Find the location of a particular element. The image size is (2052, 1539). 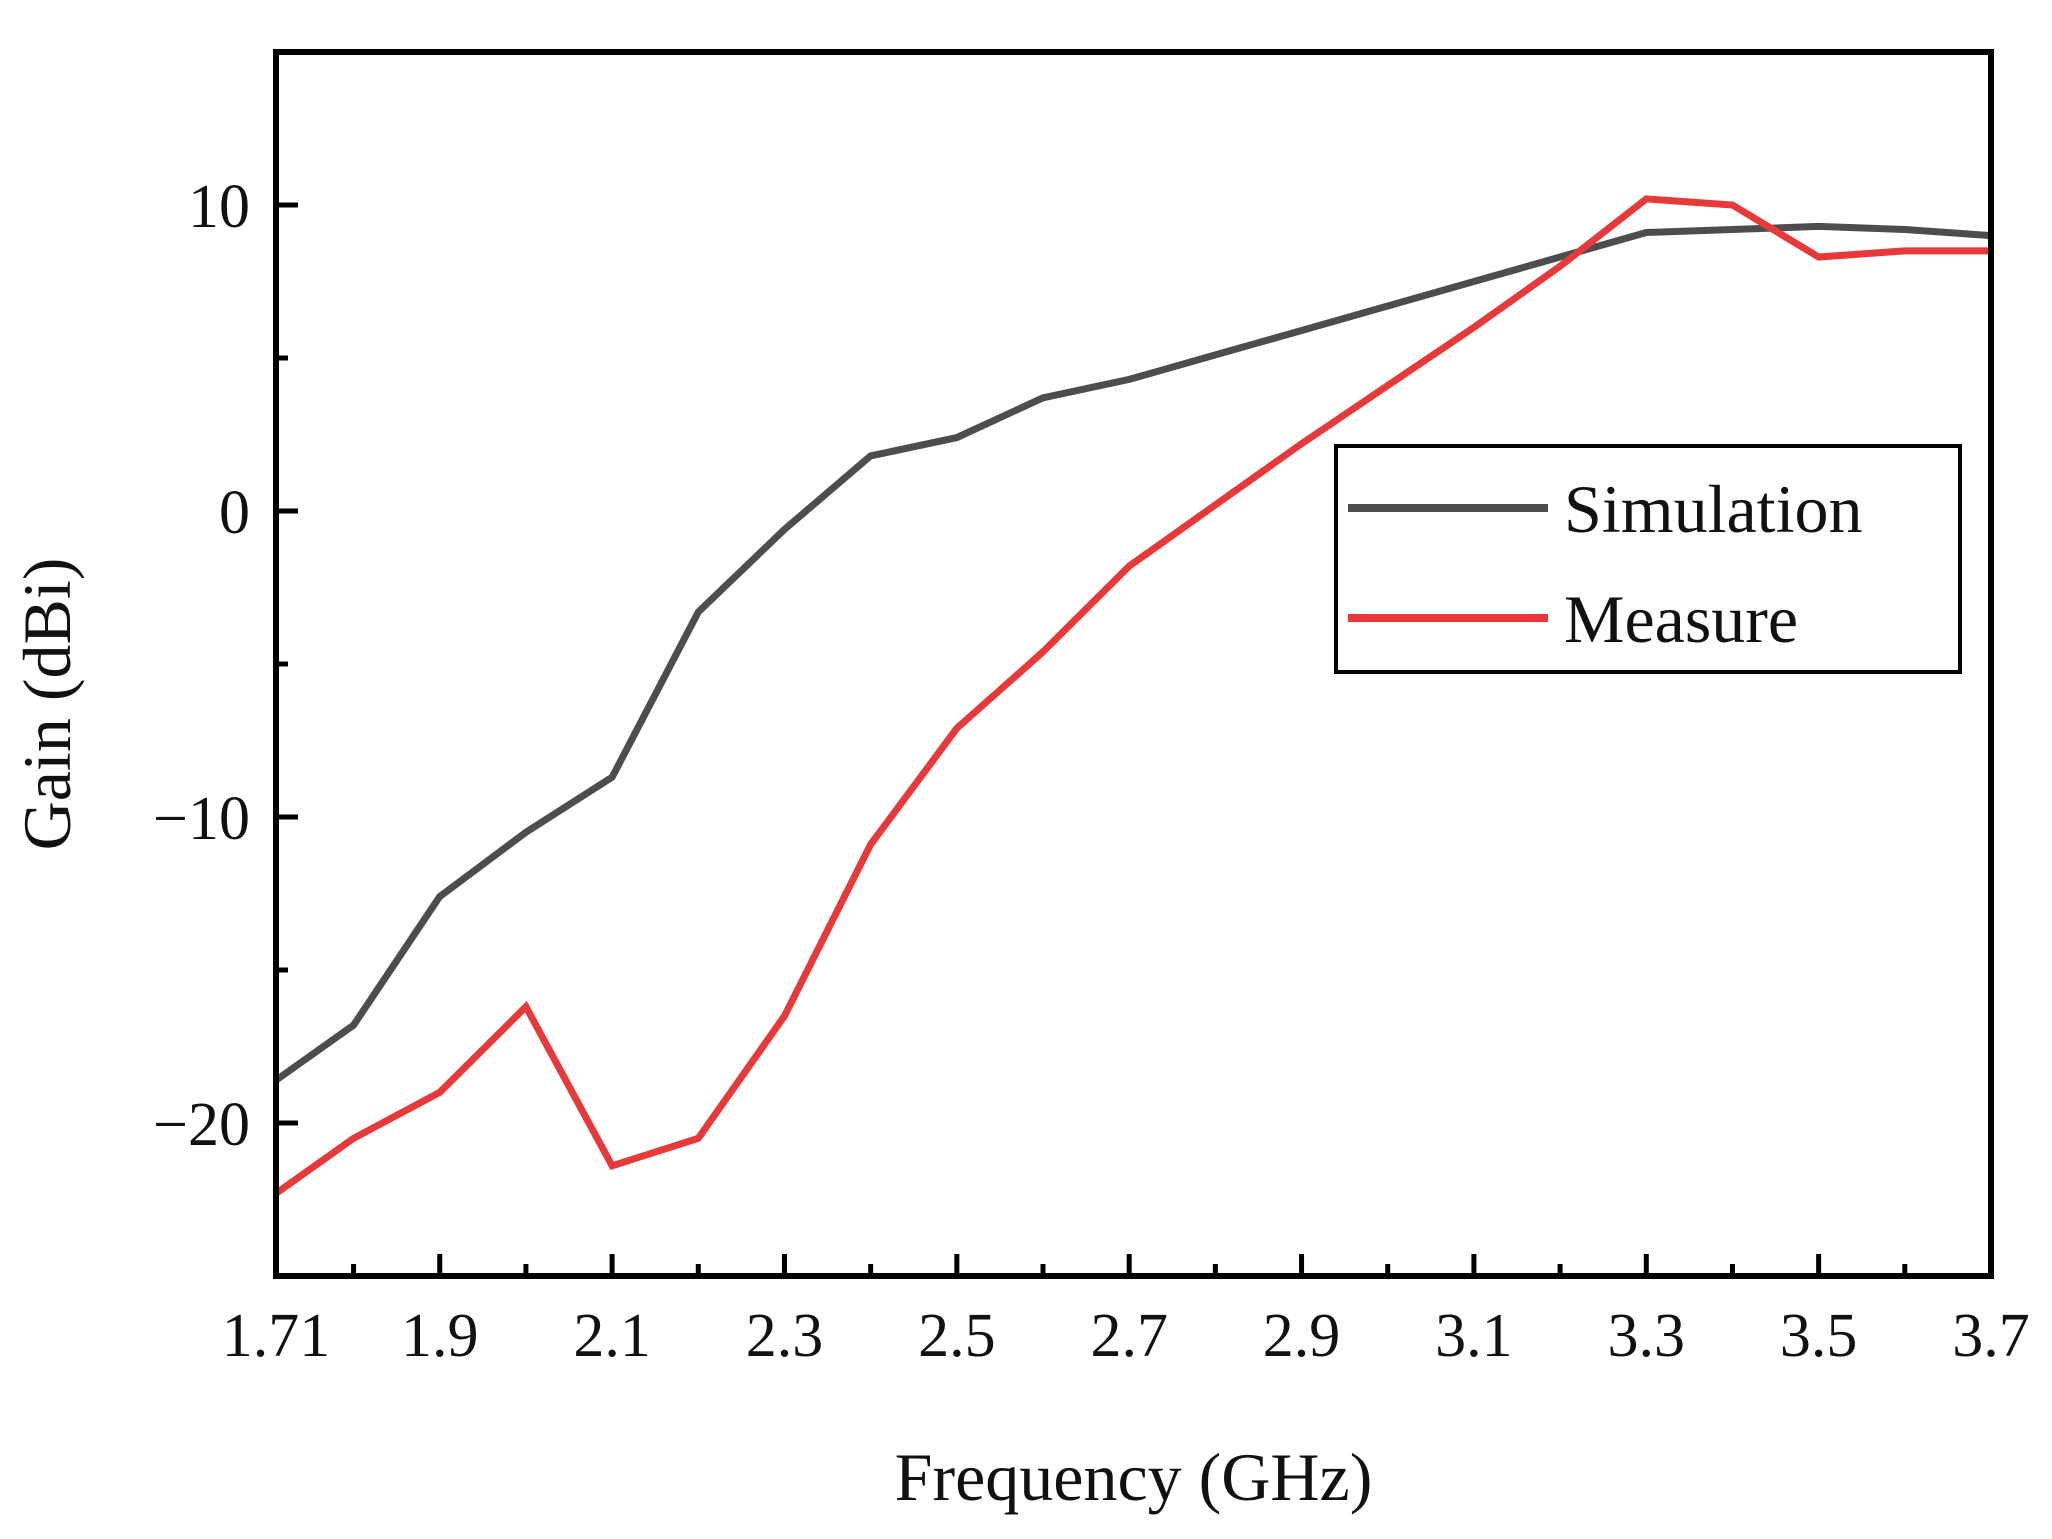

x-tick-label: 3.3 is located at coordinates (1647, 1336).